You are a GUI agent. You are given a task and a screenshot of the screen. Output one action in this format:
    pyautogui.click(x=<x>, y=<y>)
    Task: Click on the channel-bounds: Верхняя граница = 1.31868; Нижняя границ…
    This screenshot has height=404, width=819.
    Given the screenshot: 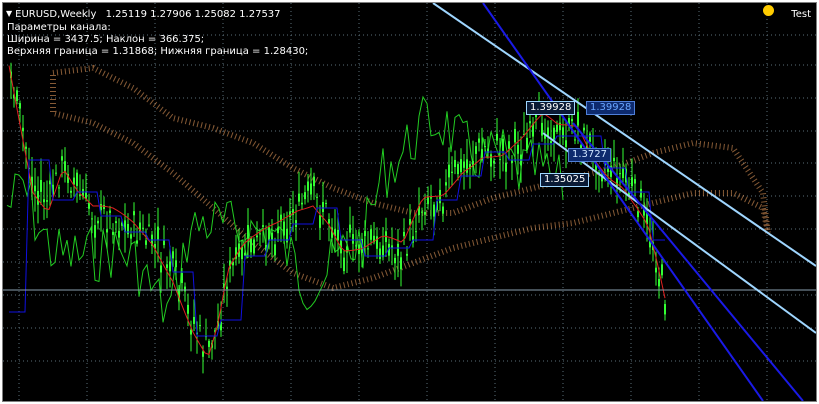 What is the action you would take?
    pyautogui.click(x=158, y=51)
    